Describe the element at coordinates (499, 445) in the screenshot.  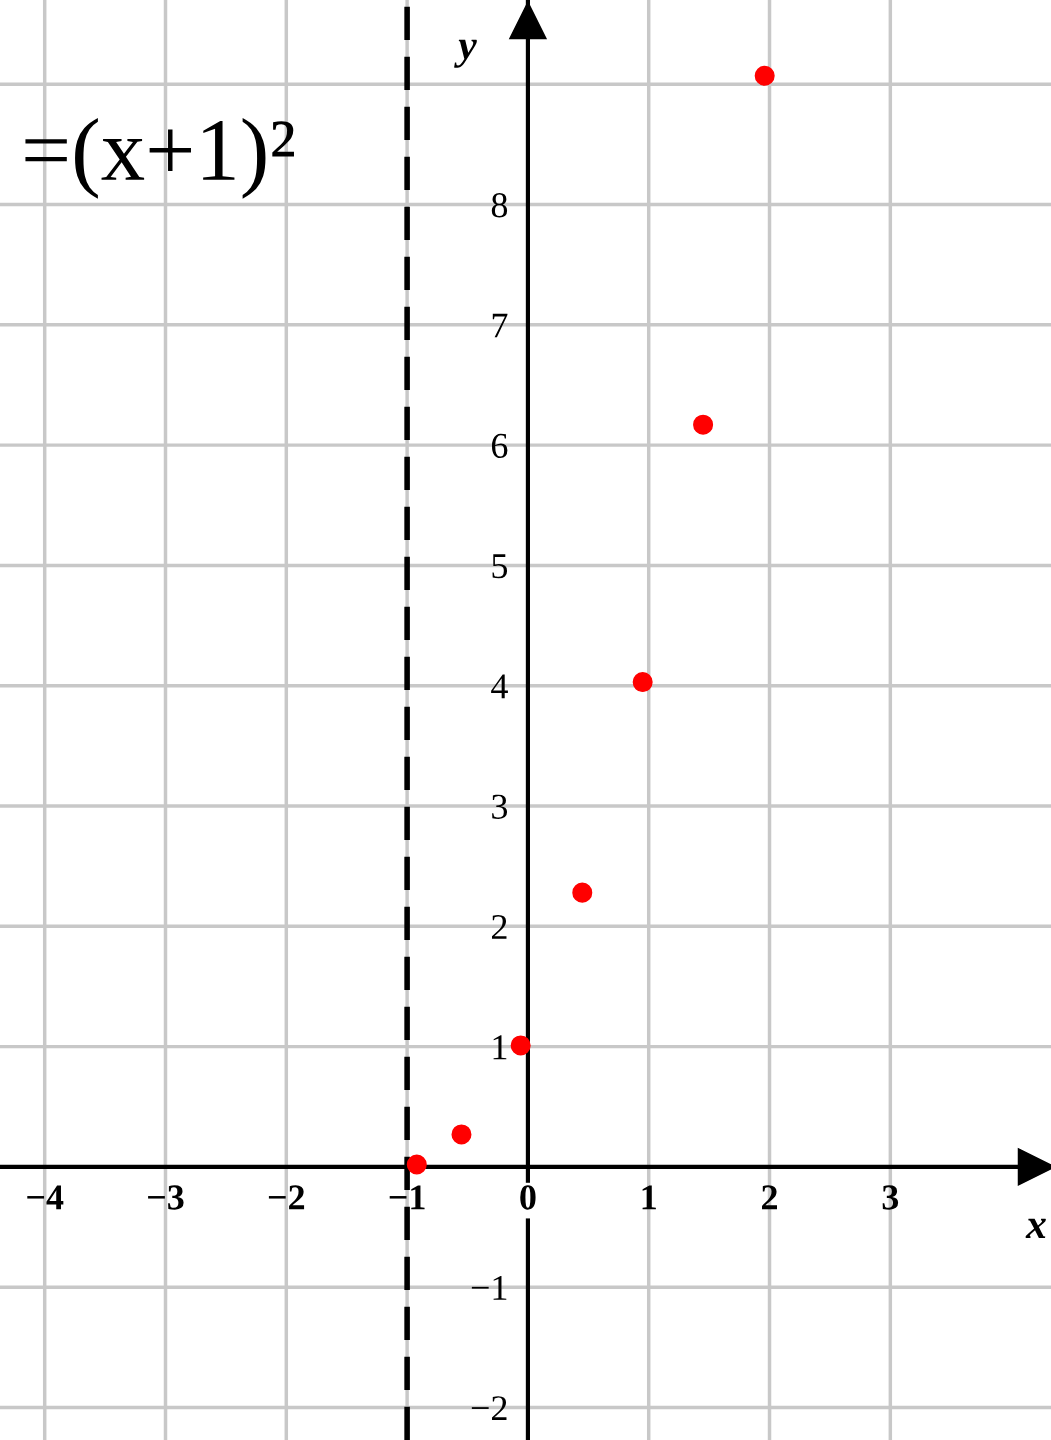
I see `y-tick-label: 6` at that location.